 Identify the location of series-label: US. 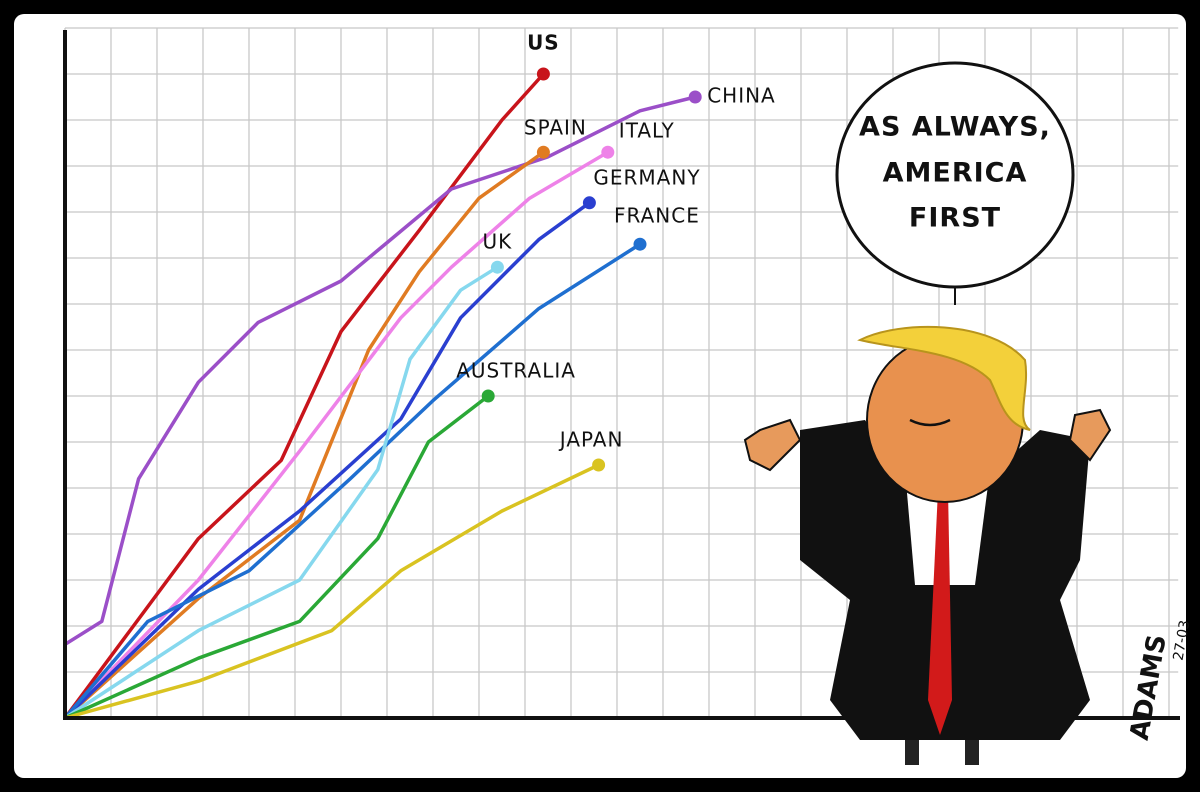
(543, 43).